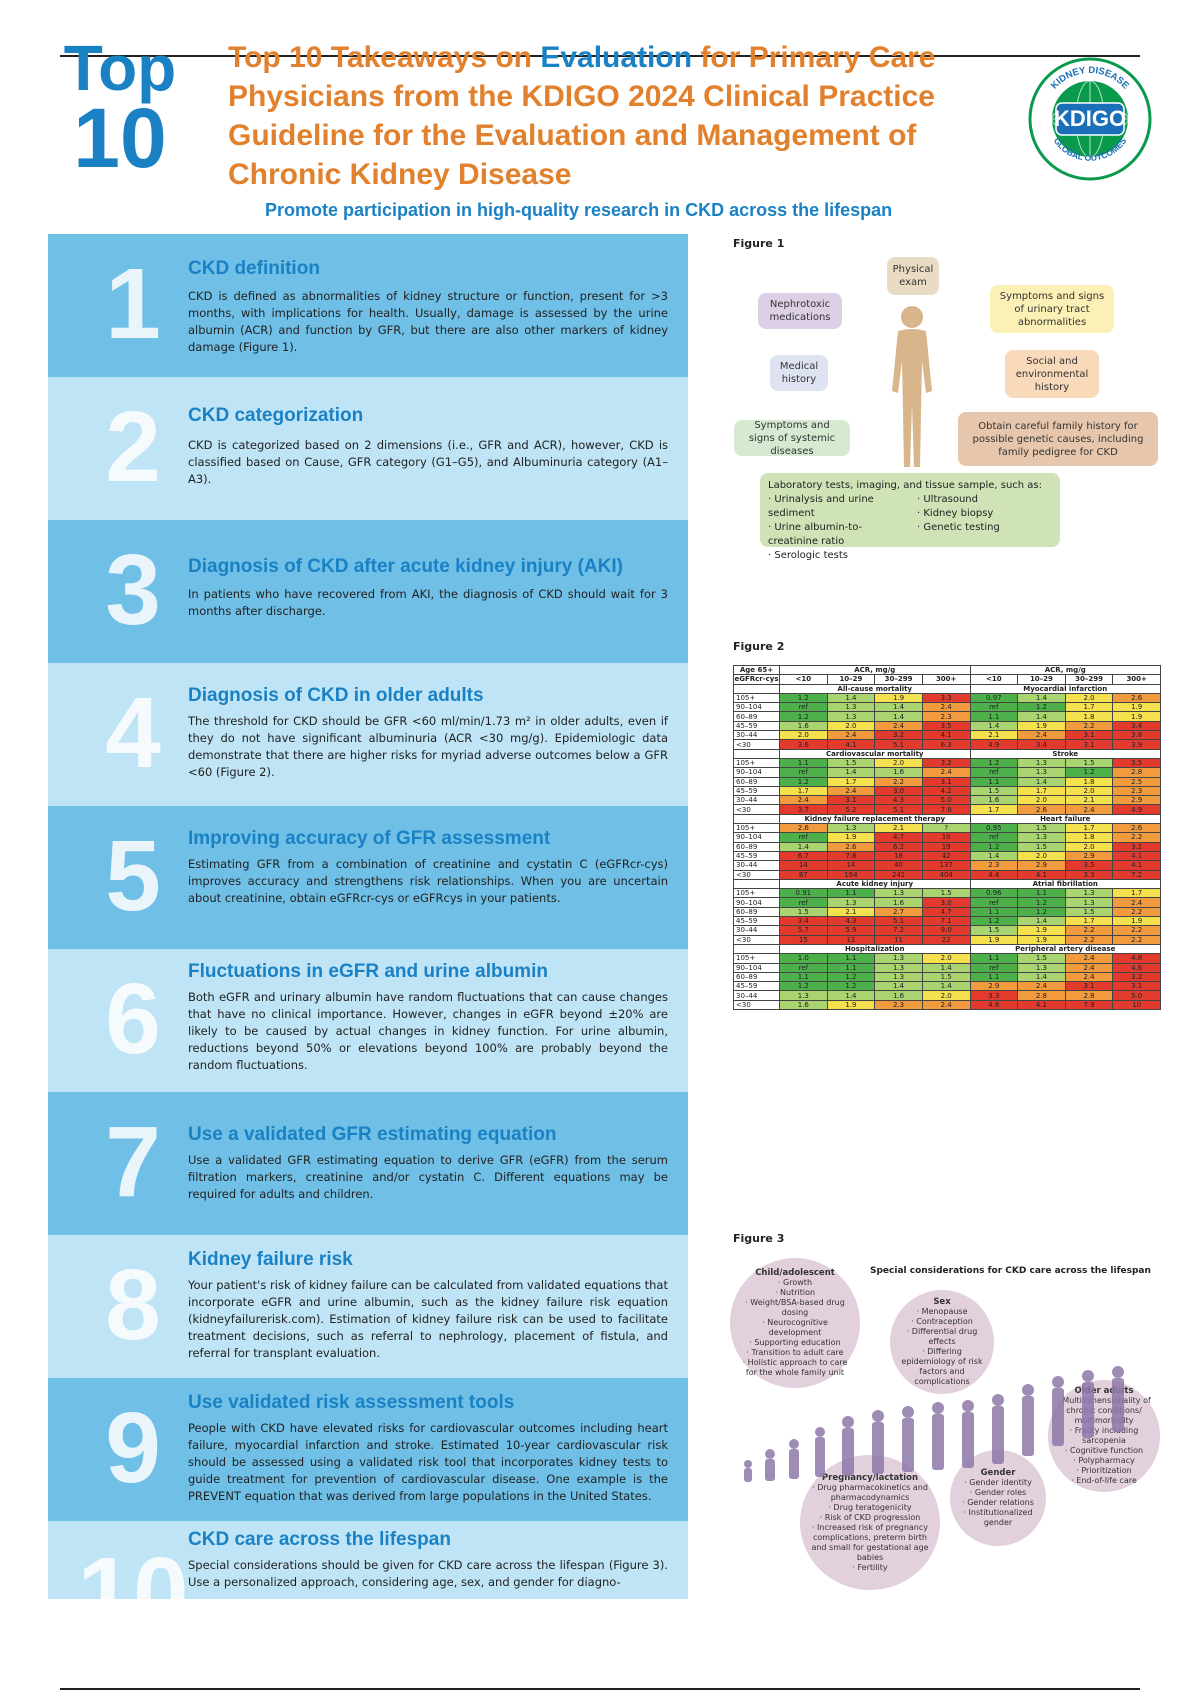  I want to click on egfr-row-label: 30–44, so click(756, 735).